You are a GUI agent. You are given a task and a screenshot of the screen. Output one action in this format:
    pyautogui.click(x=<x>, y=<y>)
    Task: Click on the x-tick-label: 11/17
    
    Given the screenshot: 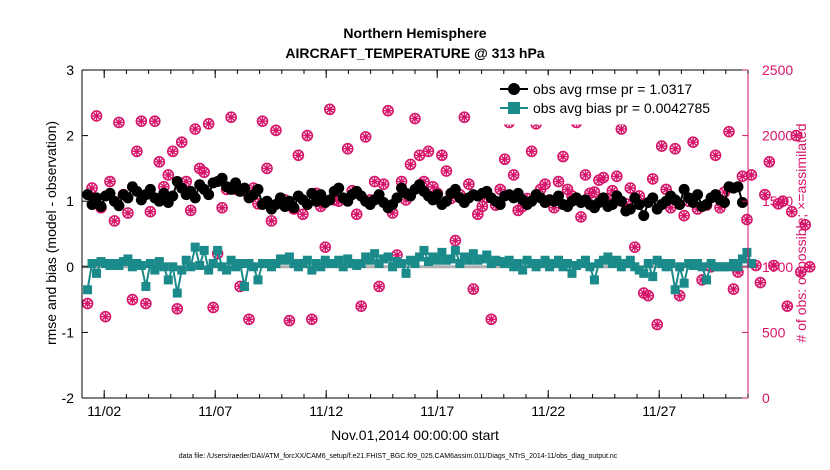 What is the action you would take?
    pyautogui.click(x=437, y=411)
    